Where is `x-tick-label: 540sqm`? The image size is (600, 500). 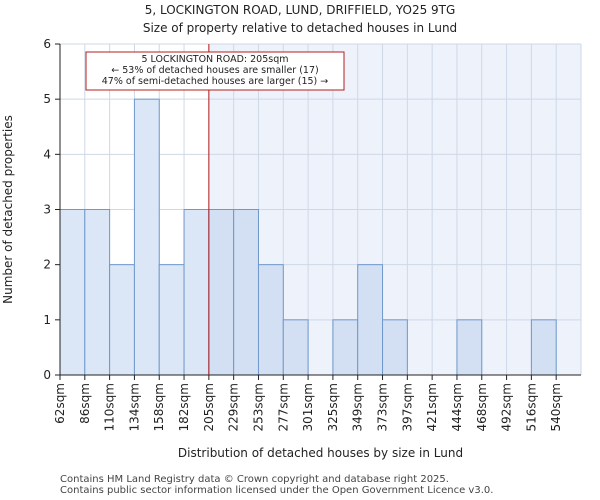
x-tick-label: 540sqm is located at coordinates (556, 407).